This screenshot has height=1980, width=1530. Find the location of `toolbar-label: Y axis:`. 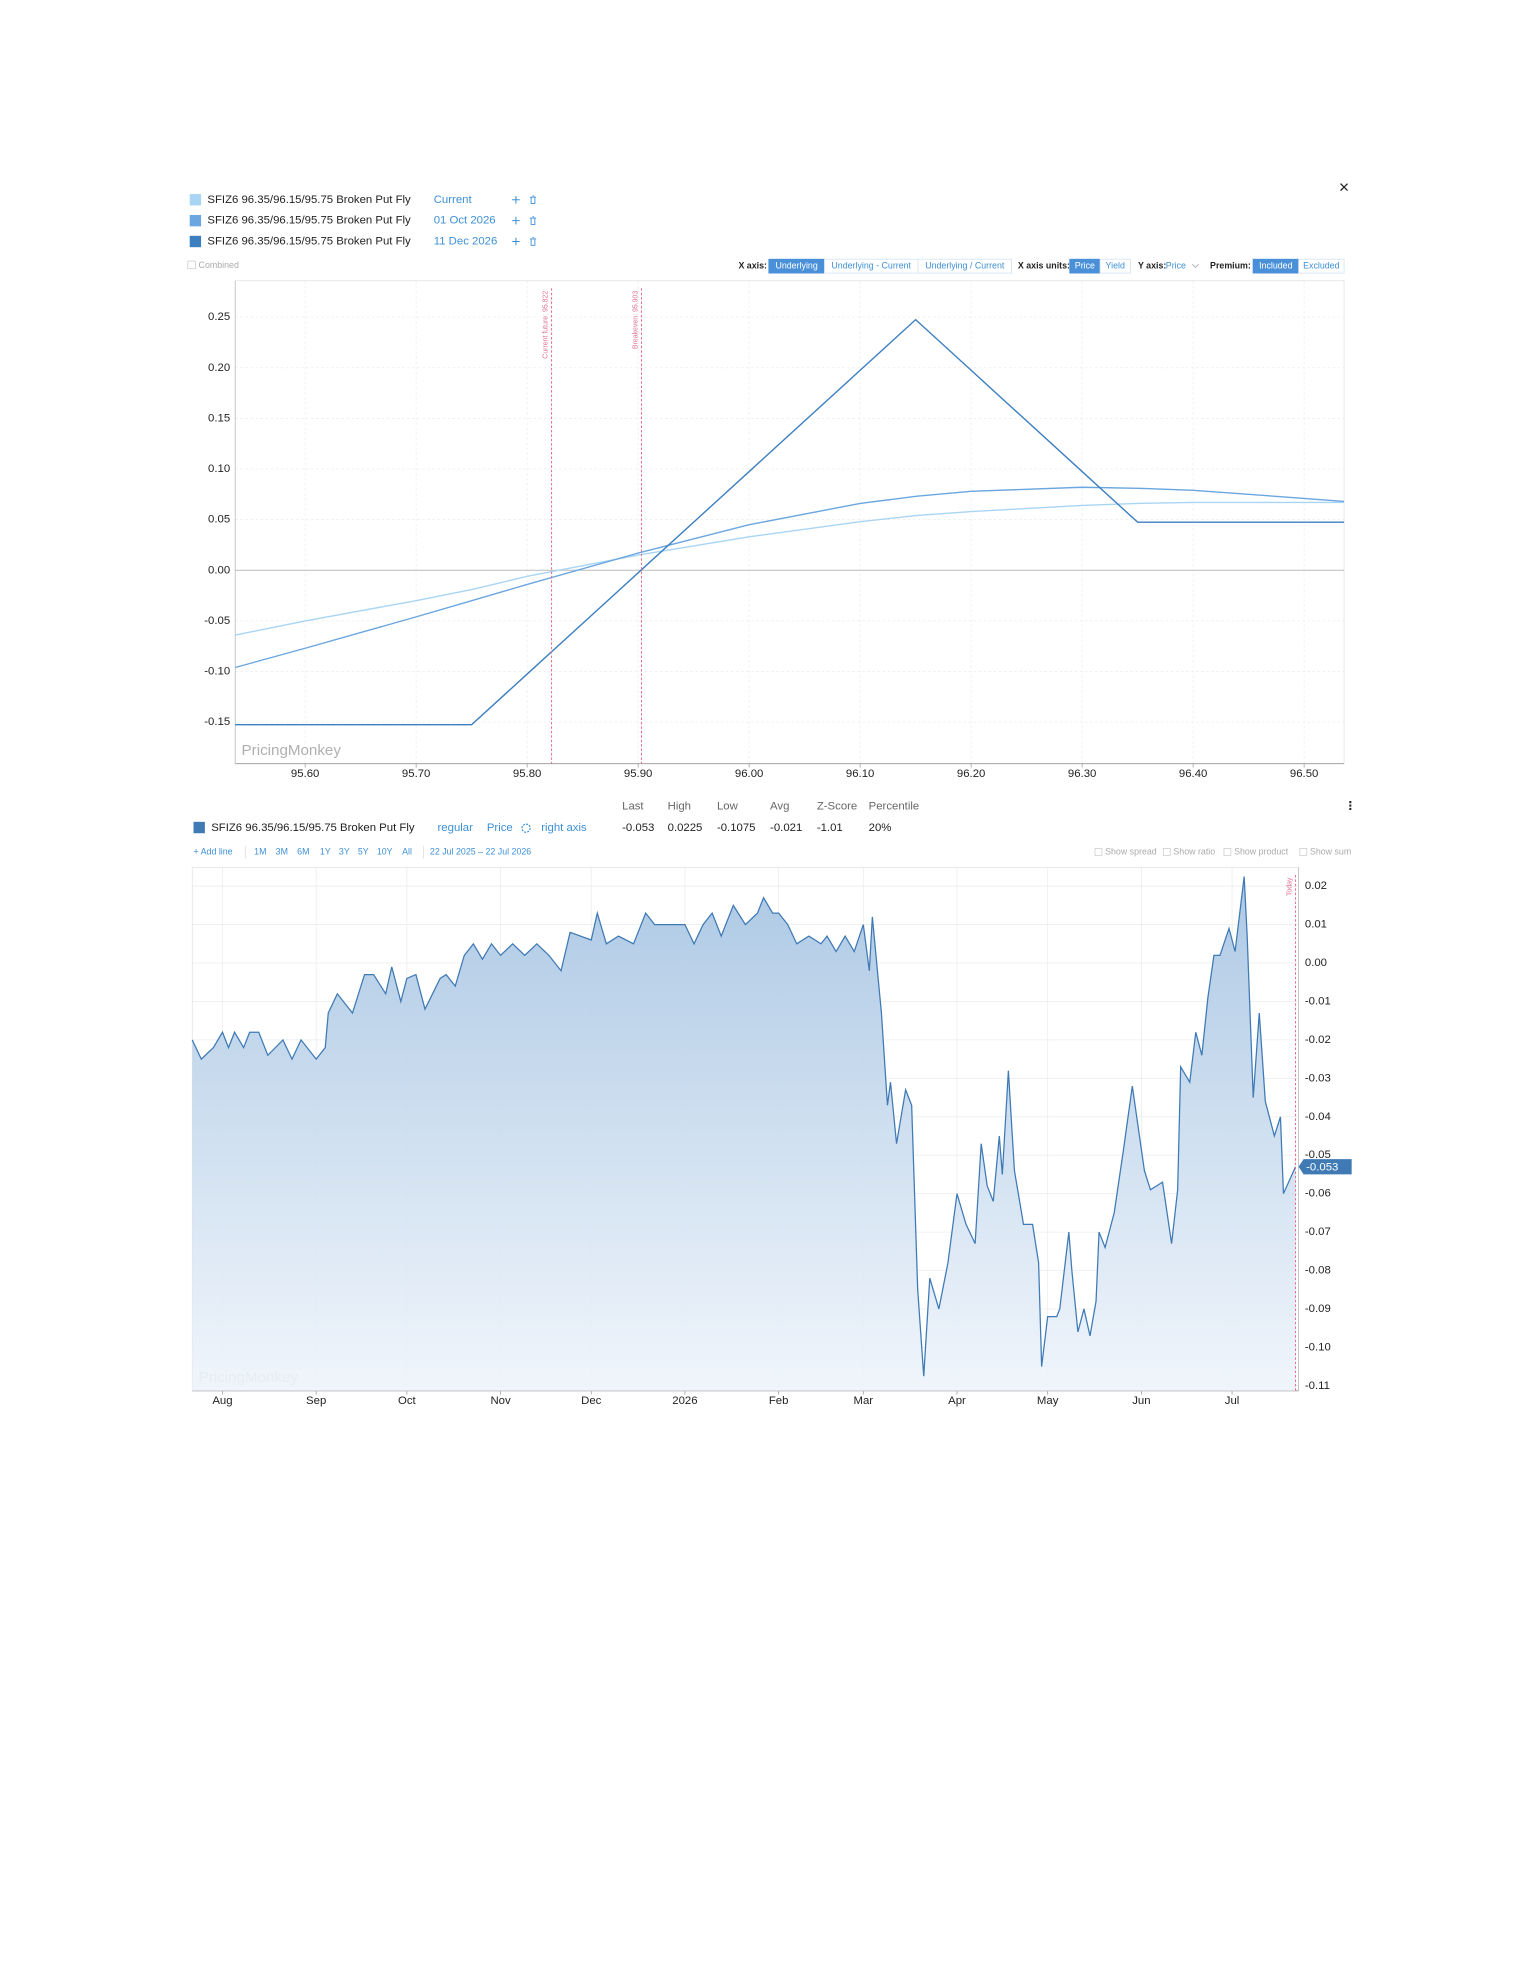

toolbar-label: Y axis: is located at coordinates (1152, 265).